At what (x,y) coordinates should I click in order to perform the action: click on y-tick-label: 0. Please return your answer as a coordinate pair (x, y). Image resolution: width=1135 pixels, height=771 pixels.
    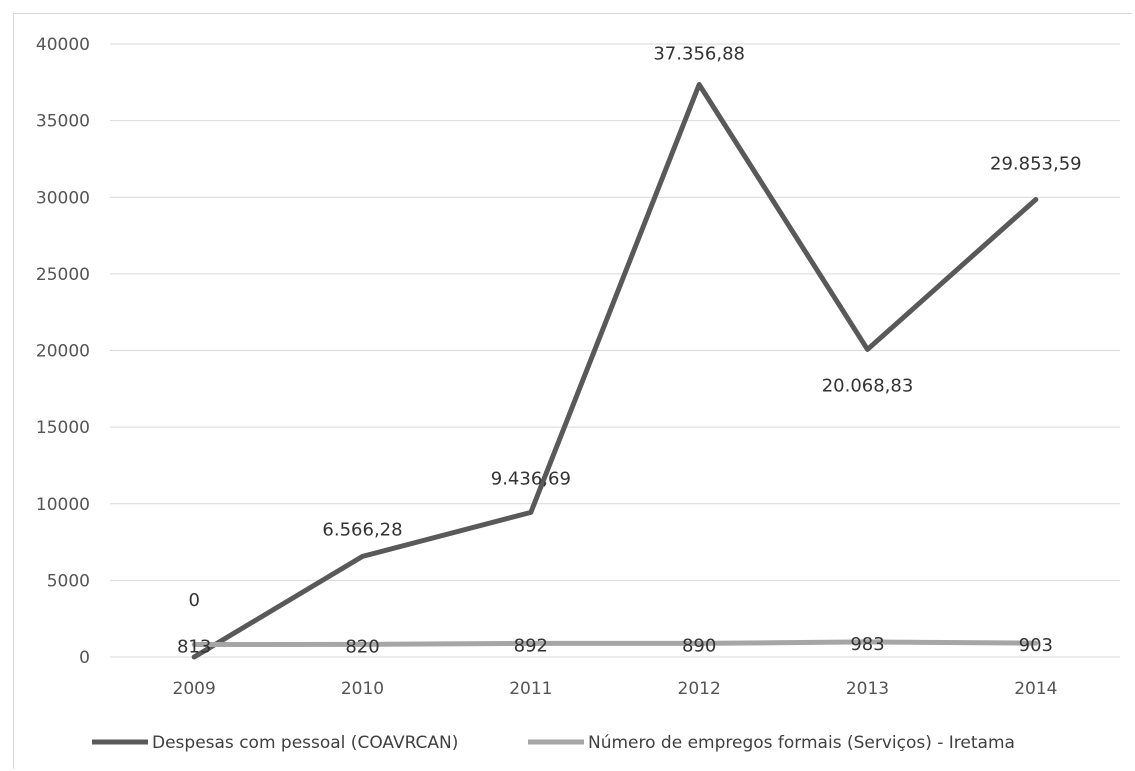
    Looking at the image, I should click on (84, 658).